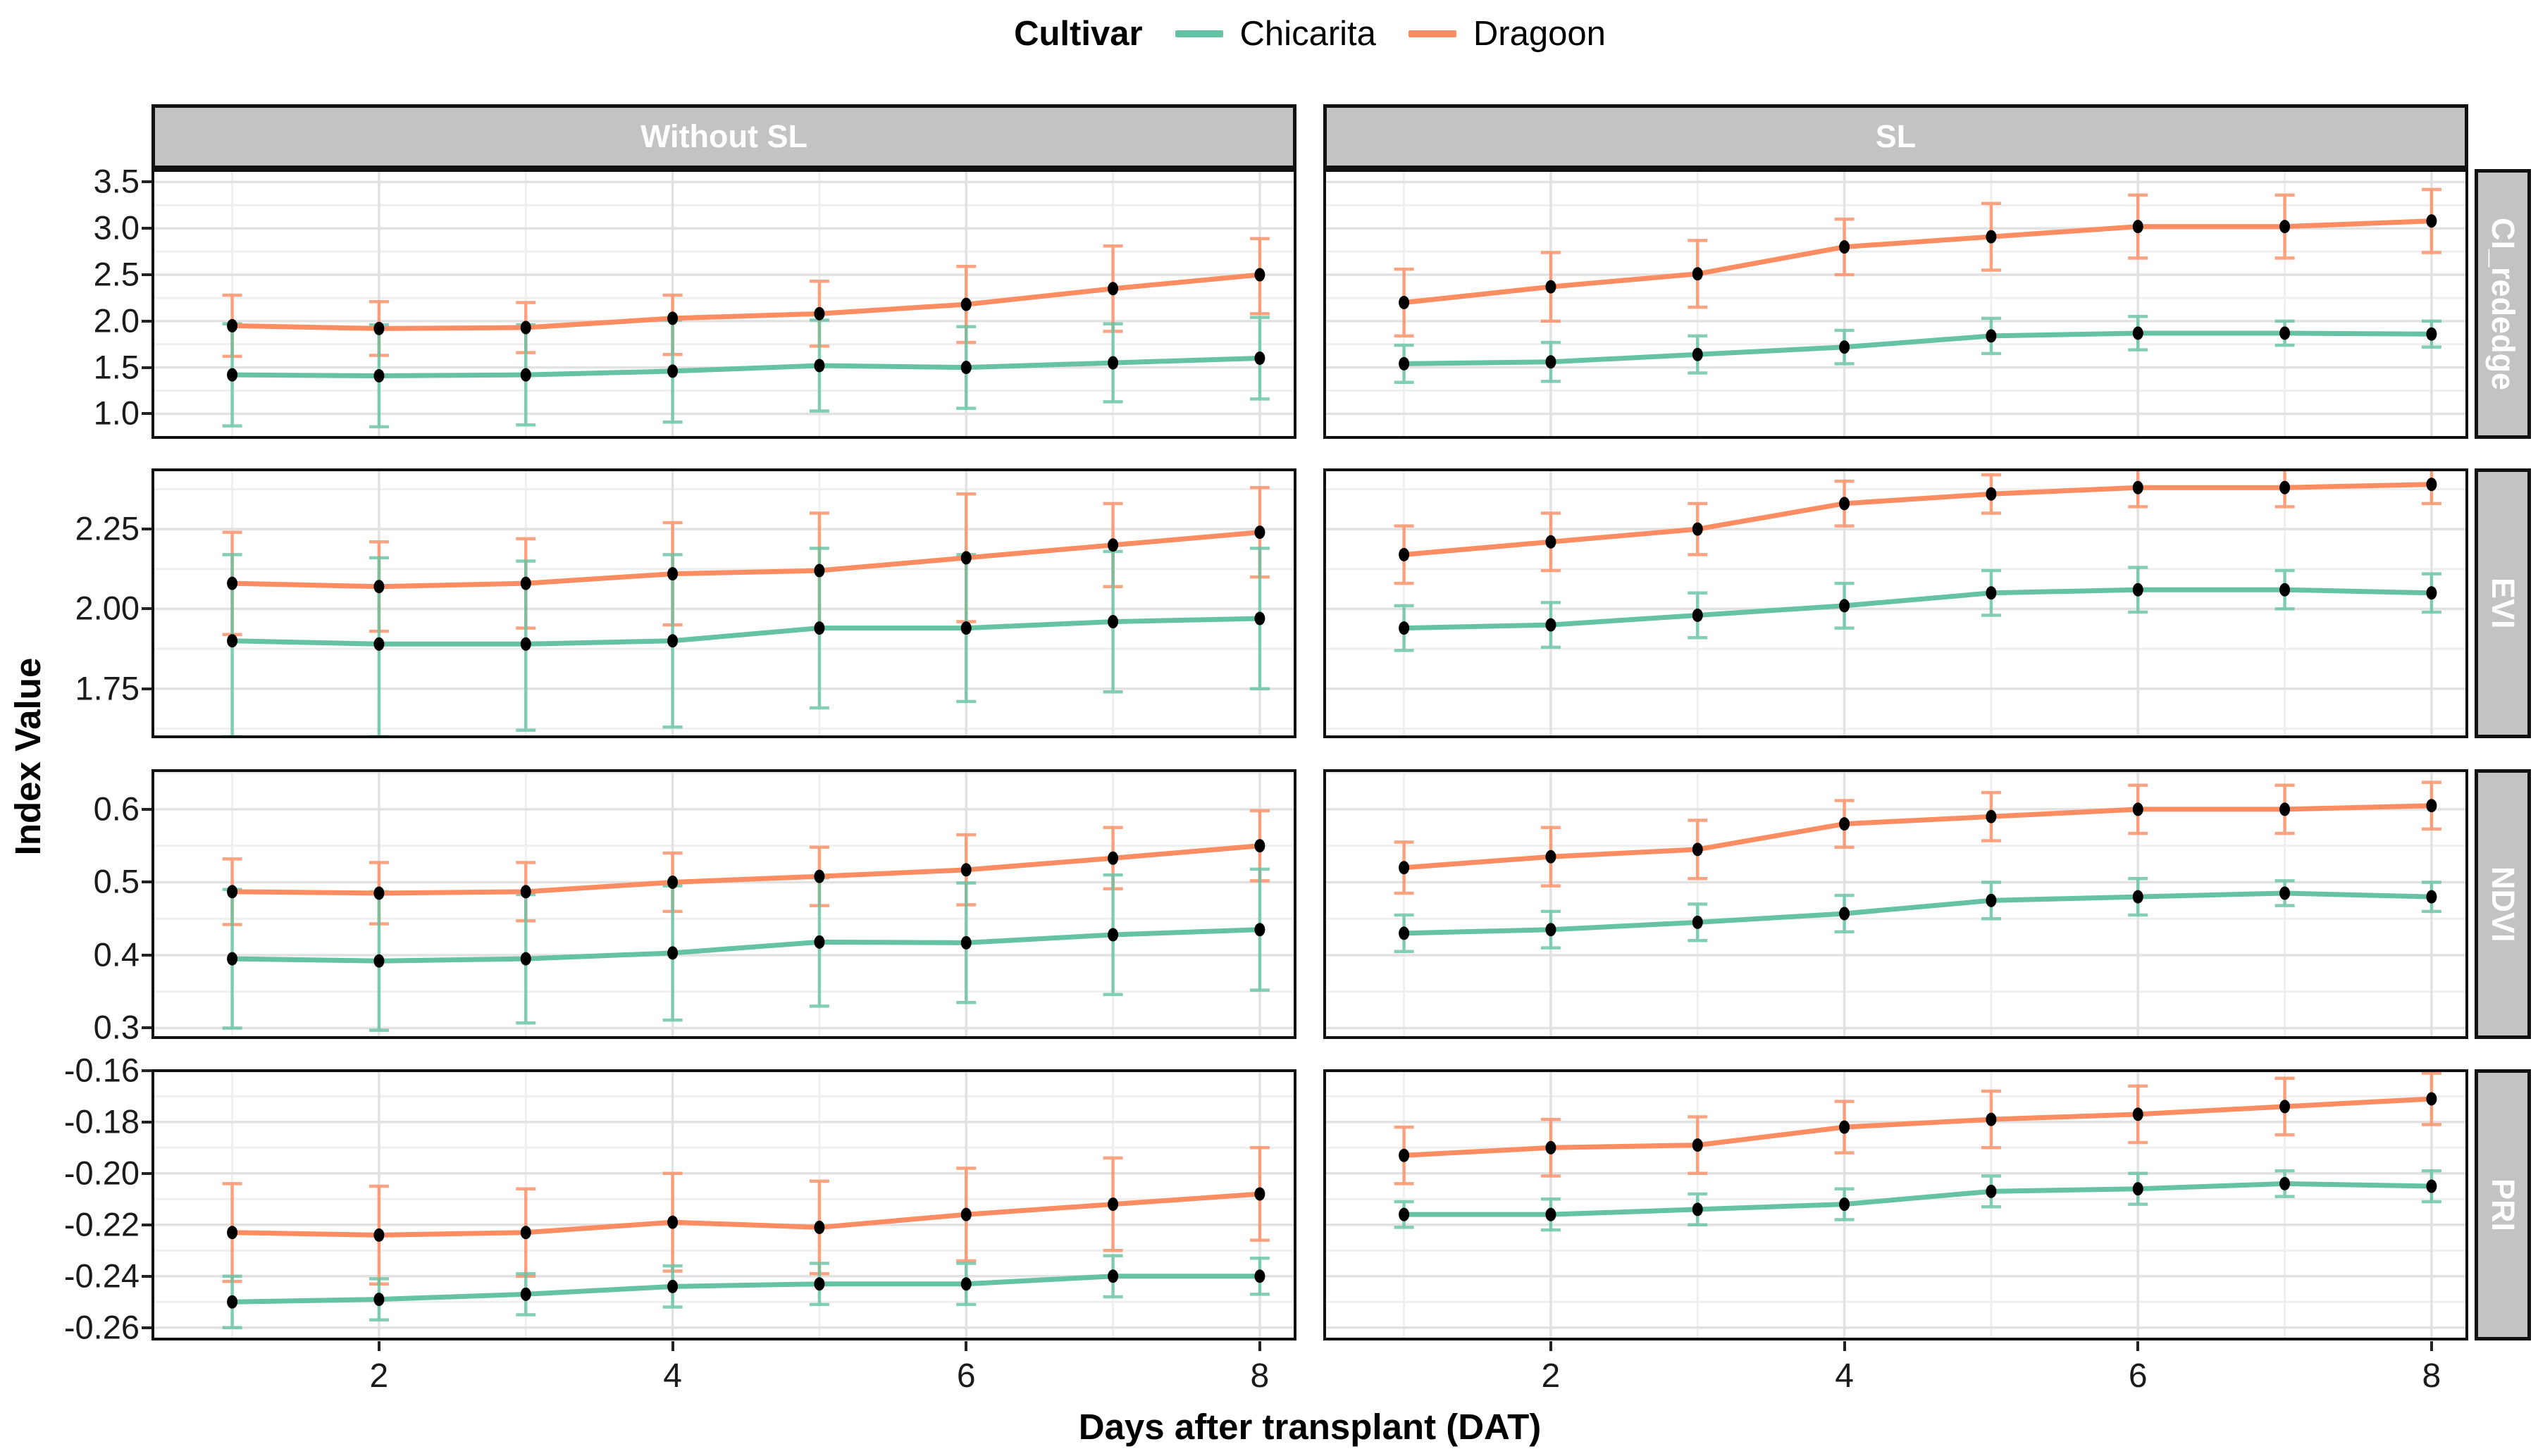 The image size is (2538, 1456). What do you see at coordinates (2503, 904) in the screenshot?
I see `facet-row-strip-ndvi: NDVI` at bounding box center [2503, 904].